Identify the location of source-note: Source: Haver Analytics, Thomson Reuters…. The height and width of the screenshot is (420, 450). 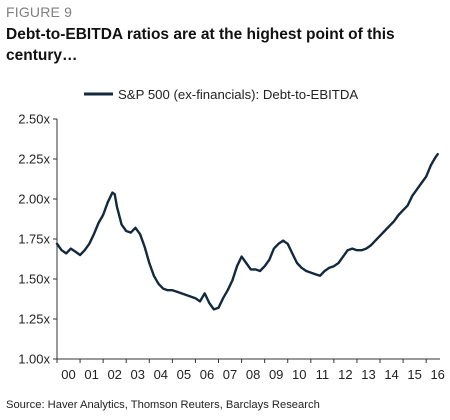
(163, 405).